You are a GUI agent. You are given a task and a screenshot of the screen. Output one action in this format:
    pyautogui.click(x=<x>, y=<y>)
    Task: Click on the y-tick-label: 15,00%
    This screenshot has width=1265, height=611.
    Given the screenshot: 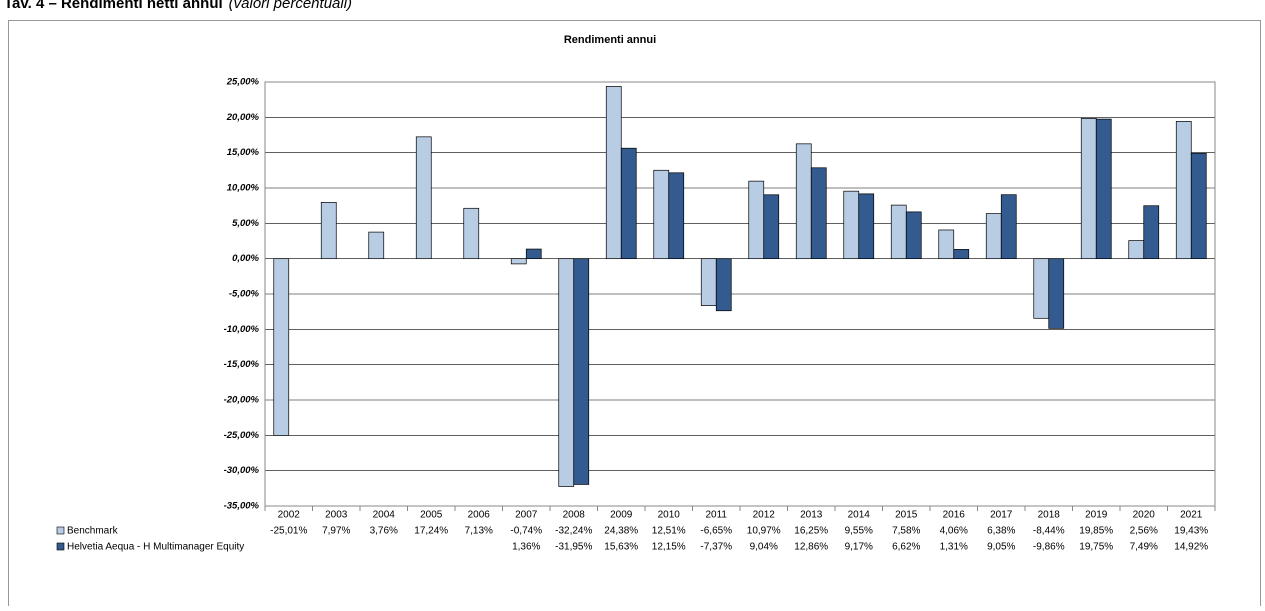 What is the action you would take?
    pyautogui.click(x=243, y=152)
    